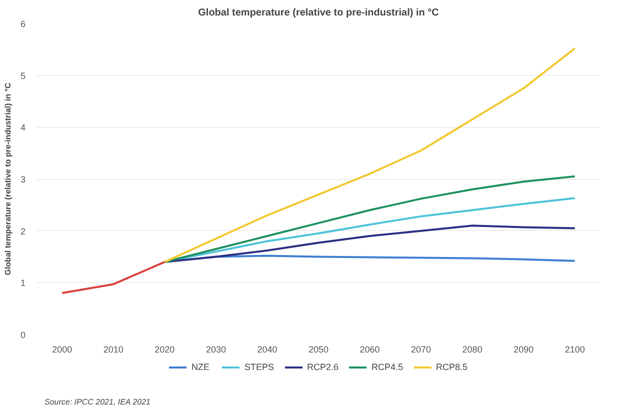 The height and width of the screenshot is (419, 627). What do you see at coordinates (216, 349) in the screenshot?
I see `x-tick-label: 2030` at bounding box center [216, 349].